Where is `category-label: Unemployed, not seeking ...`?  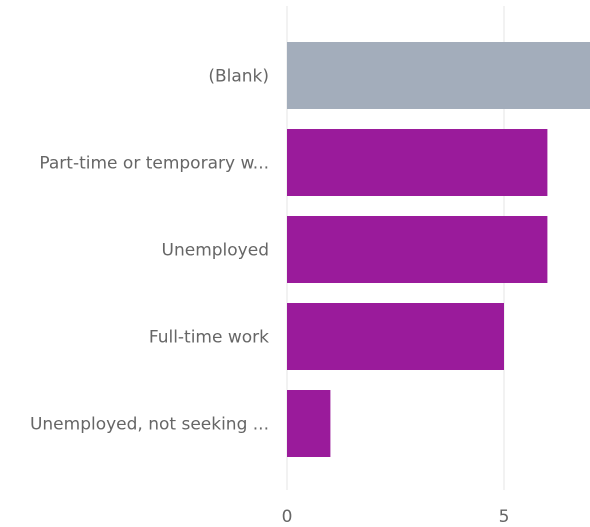 category-label: Unemployed, not seeking ... is located at coordinates (149, 425).